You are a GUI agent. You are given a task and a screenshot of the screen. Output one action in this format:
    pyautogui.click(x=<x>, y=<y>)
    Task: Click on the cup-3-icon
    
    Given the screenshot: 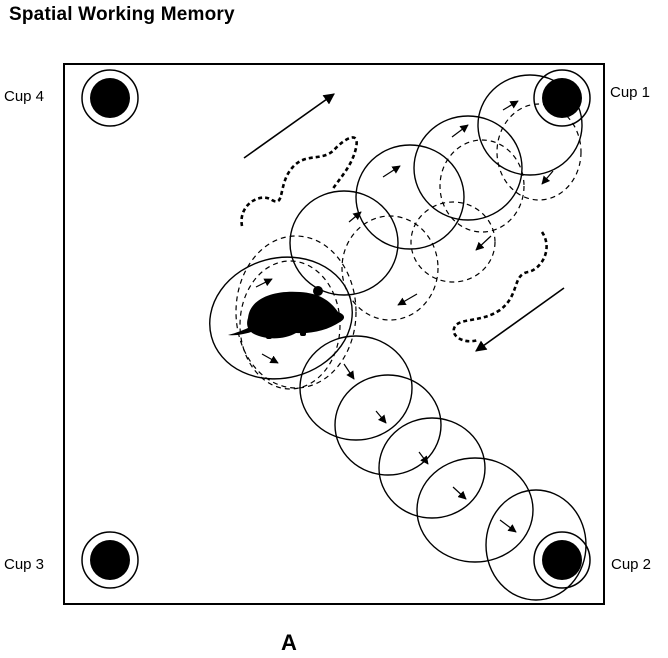 What is the action you would take?
    pyautogui.click(x=110, y=560)
    